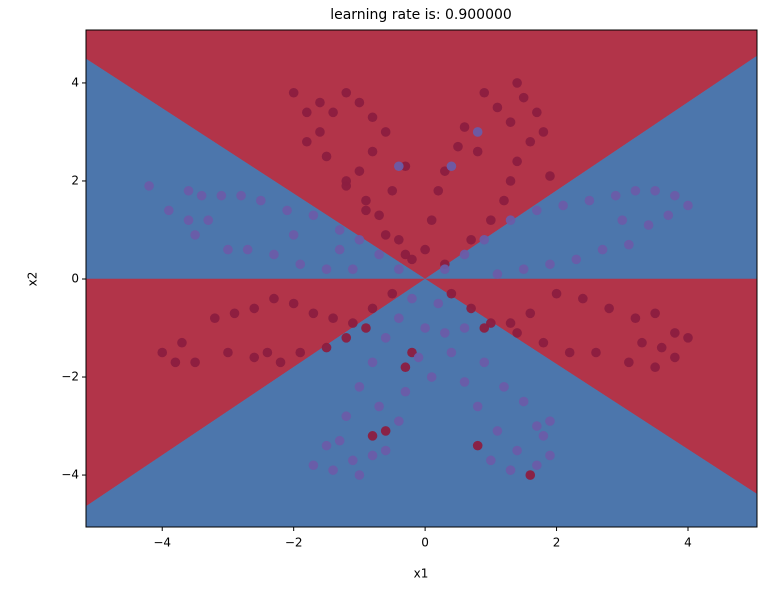  I want to click on y-tick-label: 4, so click(75, 82).